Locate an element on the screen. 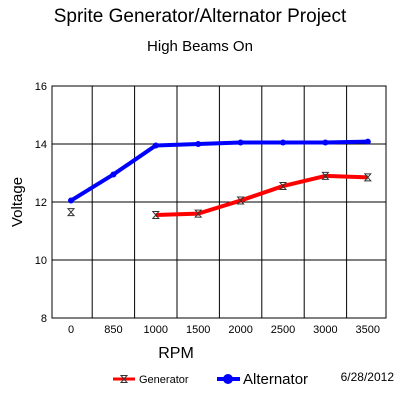  chart-title: Sprite Generator/Alternator Project is located at coordinates (200, 16).